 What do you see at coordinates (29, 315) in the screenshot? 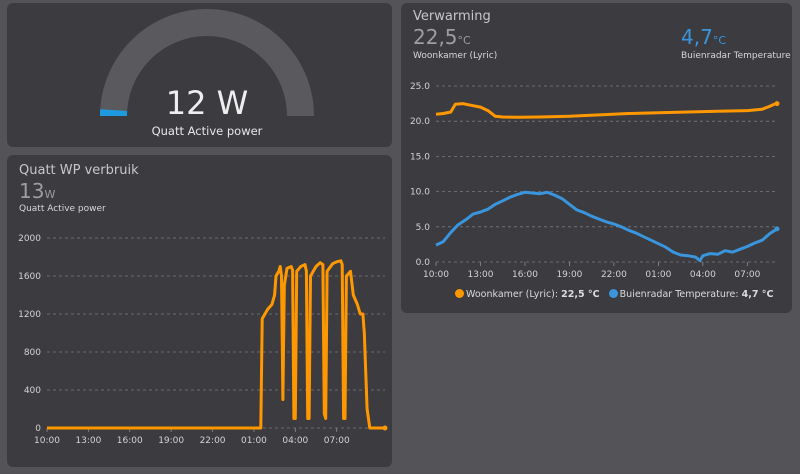
I see `y-tick-label: 1200` at bounding box center [29, 315].